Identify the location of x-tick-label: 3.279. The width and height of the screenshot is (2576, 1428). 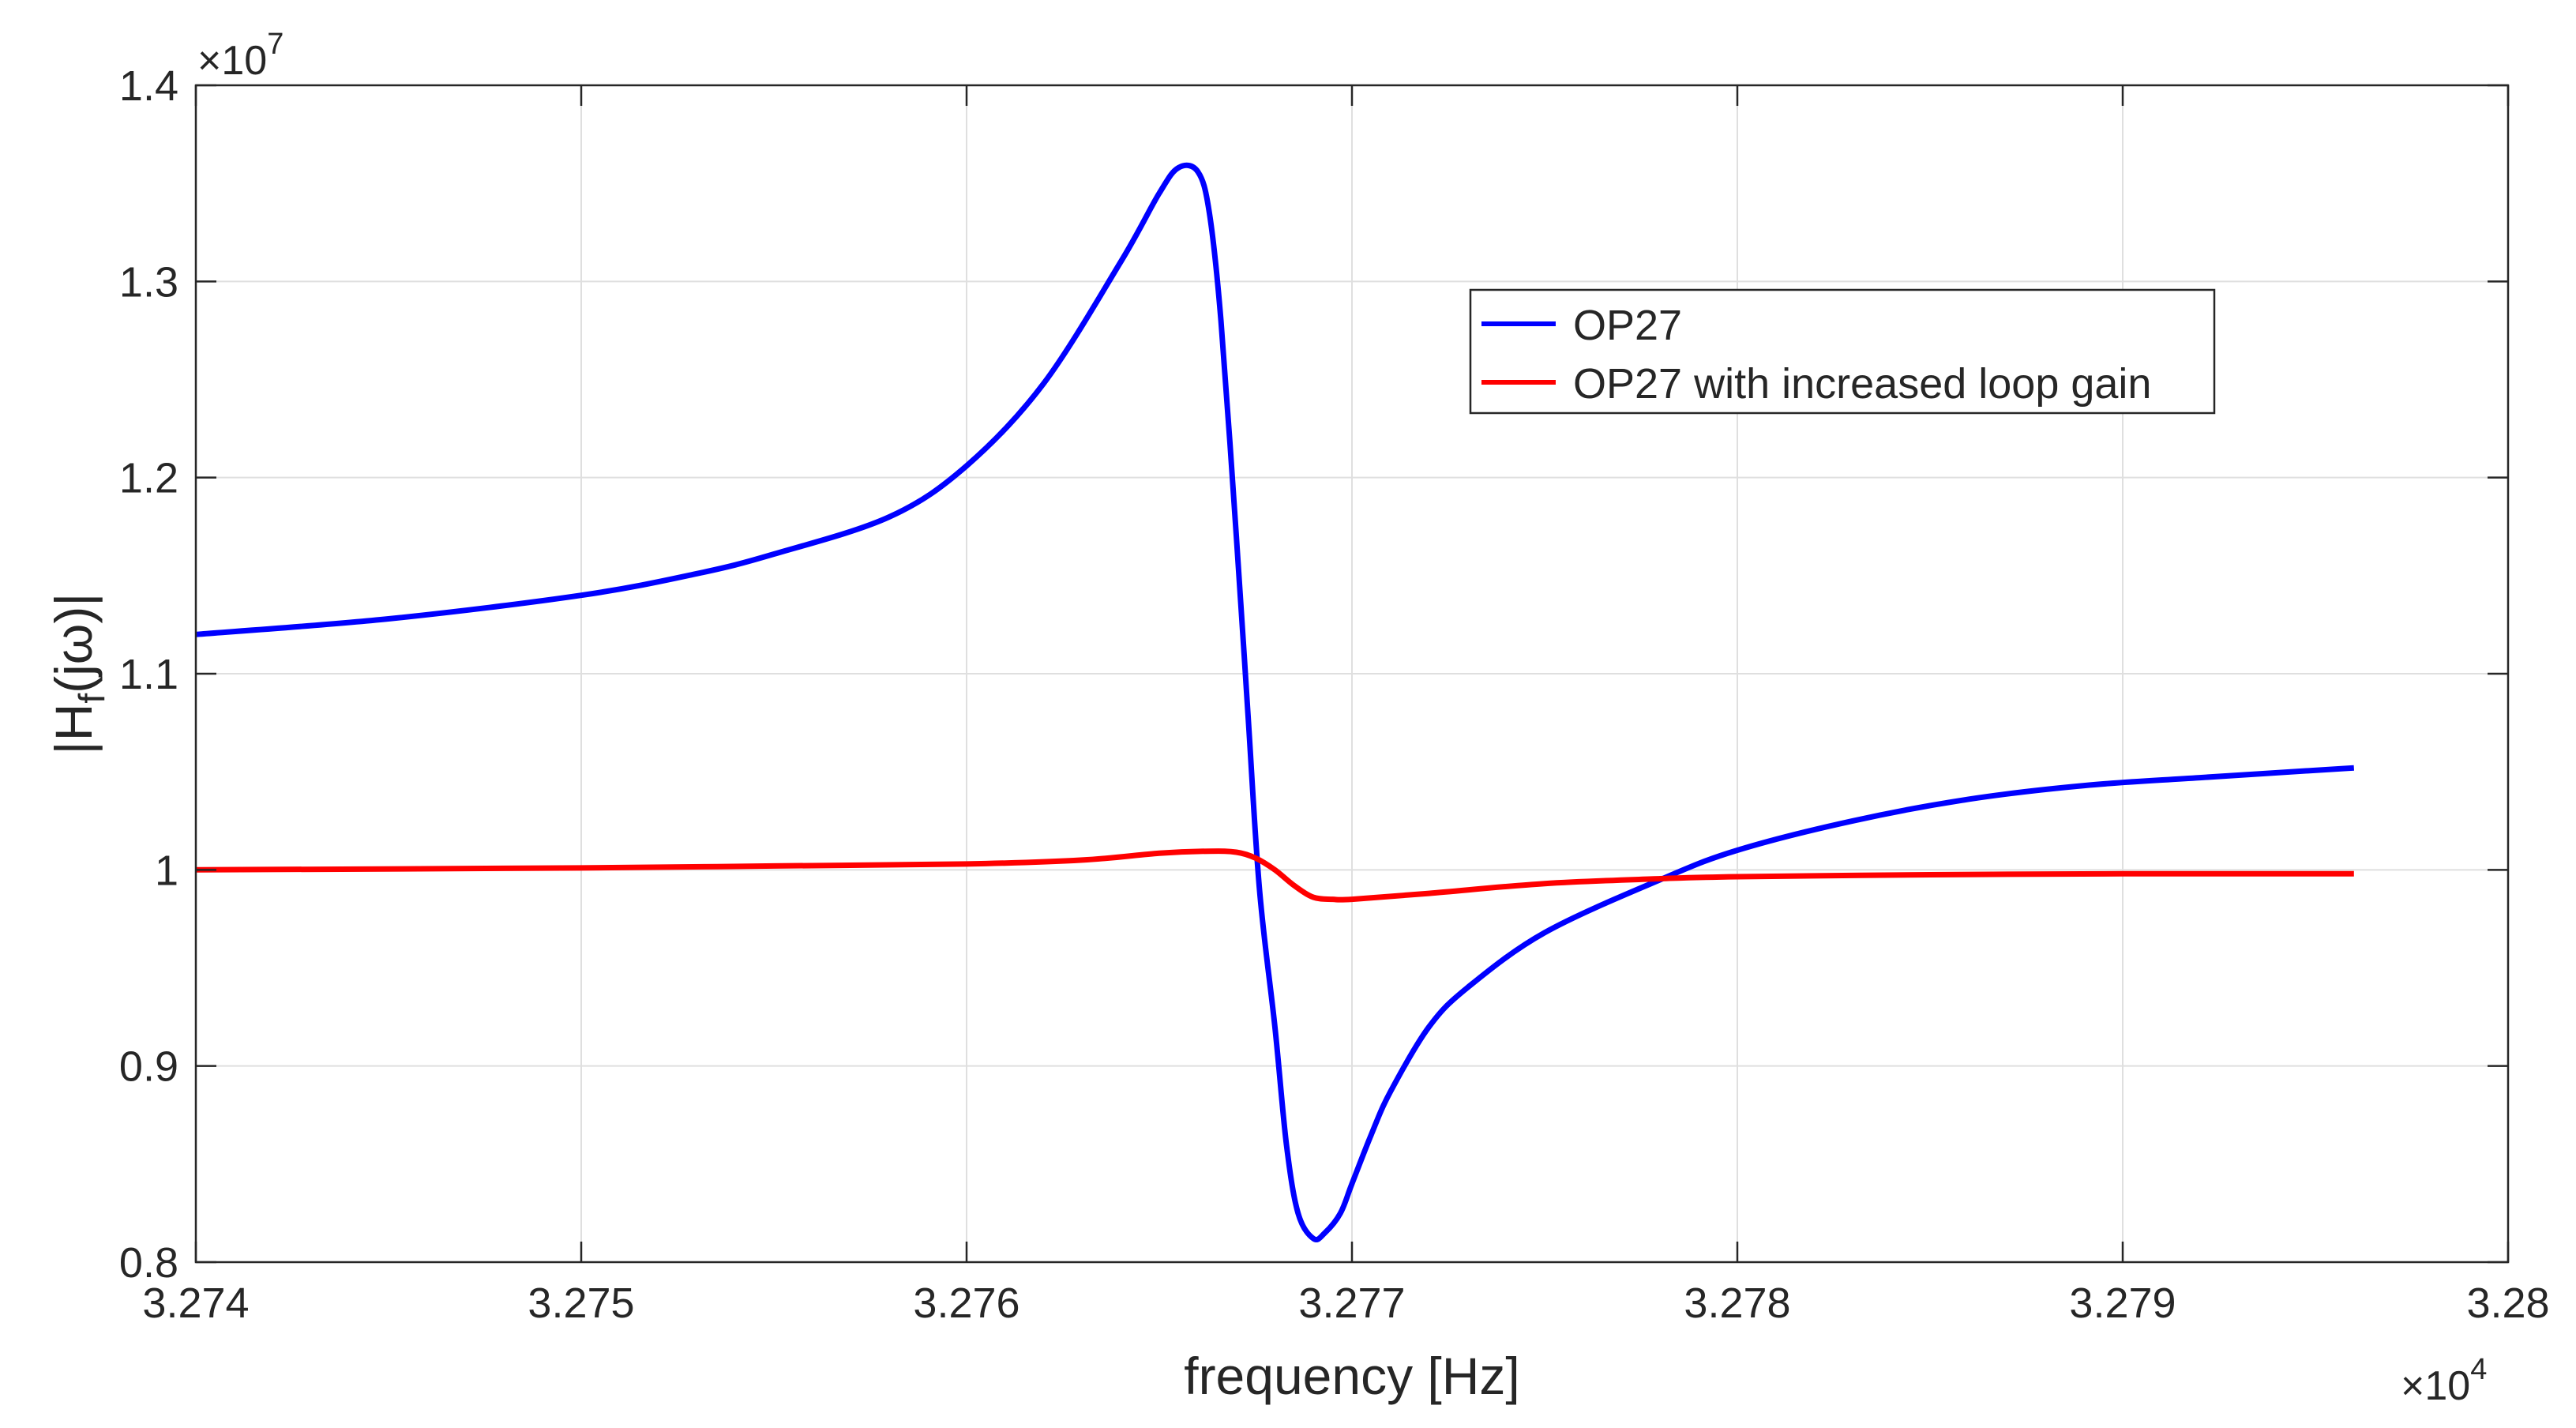
(2122, 1303).